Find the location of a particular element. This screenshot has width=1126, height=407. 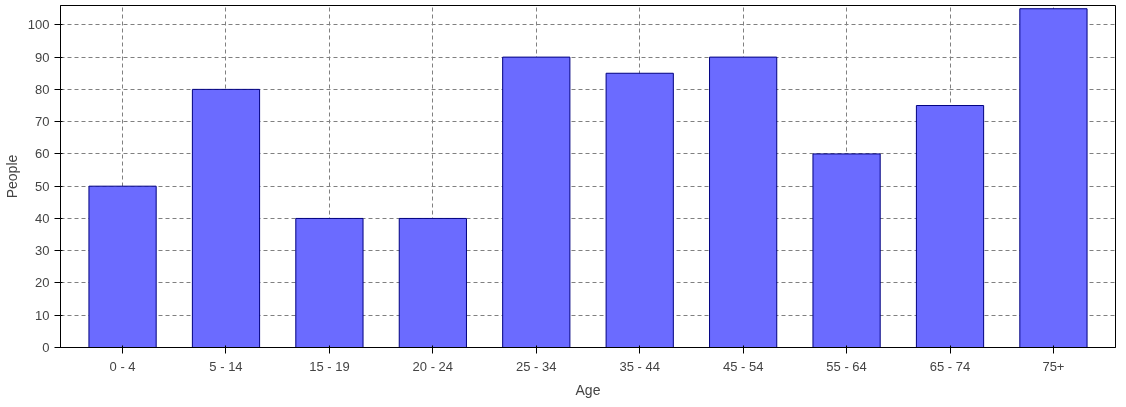

y-tick-label: 20 is located at coordinates (42, 283).